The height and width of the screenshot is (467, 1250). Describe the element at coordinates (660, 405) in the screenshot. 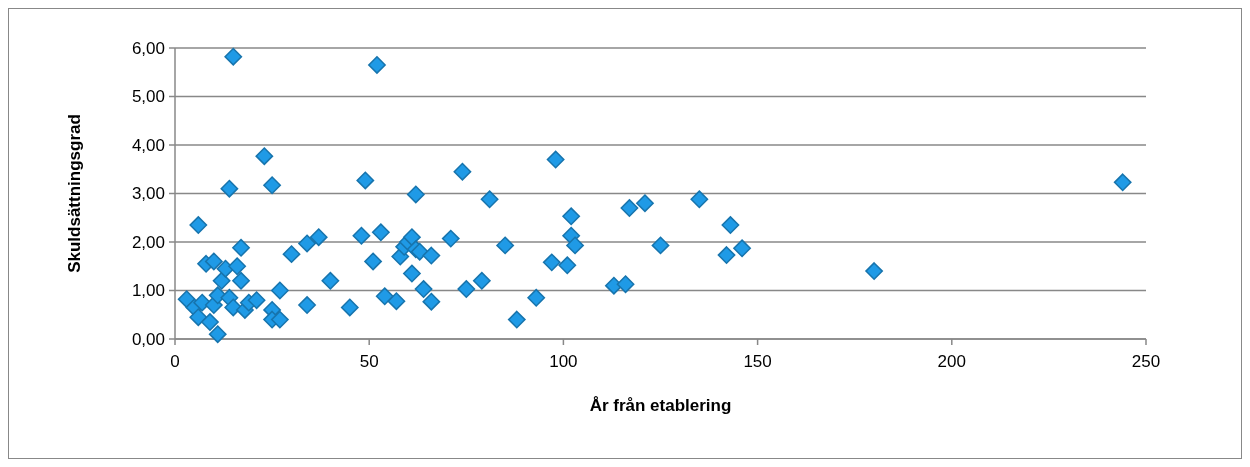

I see `x-axis-title: År från etablering` at that location.